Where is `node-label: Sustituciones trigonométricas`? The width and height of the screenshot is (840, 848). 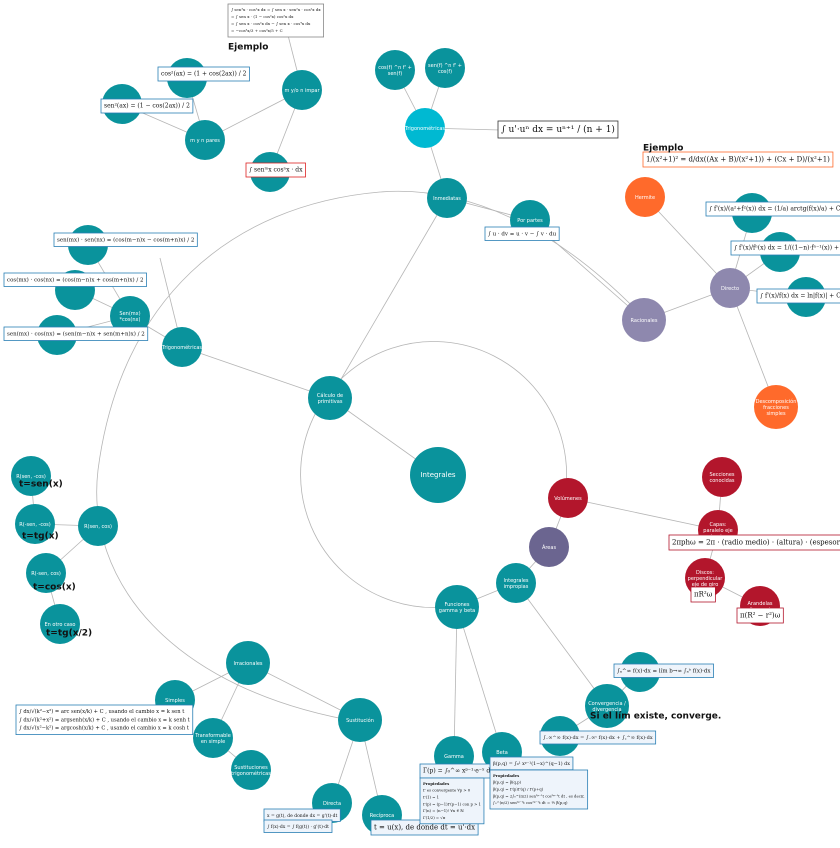
node-label: Sustituciones trigonométricas is located at coordinates (251, 771).